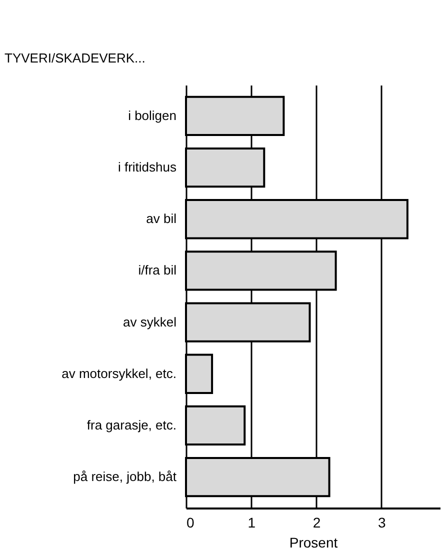 Image resolution: width=448 pixels, height=560 pixels. Describe the element at coordinates (147, 167) in the screenshot. I see `y-tick-label: i fritidshus` at that location.